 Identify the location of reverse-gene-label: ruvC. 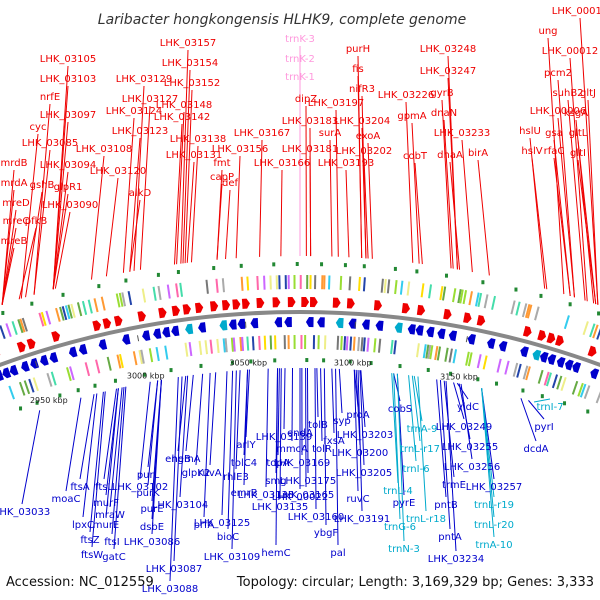
(357, 499).